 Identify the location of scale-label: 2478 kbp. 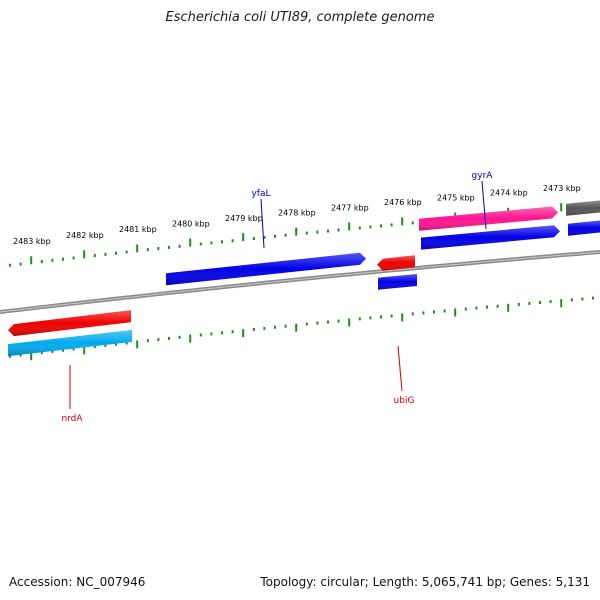
(297, 213).